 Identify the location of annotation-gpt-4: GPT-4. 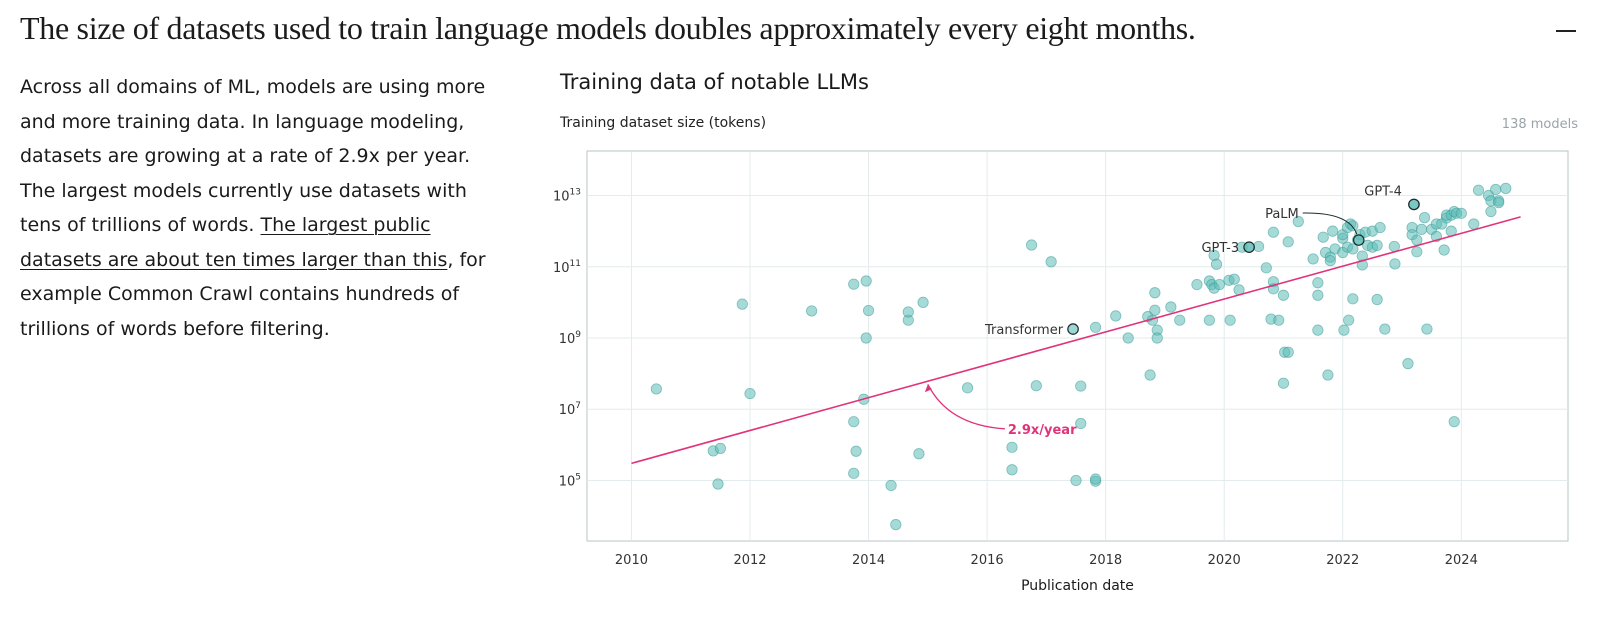
(1383, 191).